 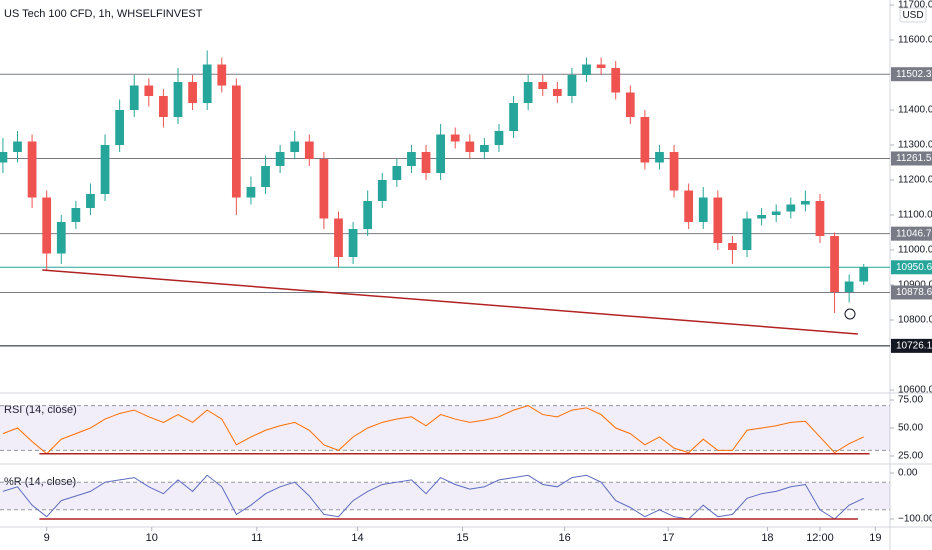 I want to click on x-tick-label: 17, so click(x=668, y=538).